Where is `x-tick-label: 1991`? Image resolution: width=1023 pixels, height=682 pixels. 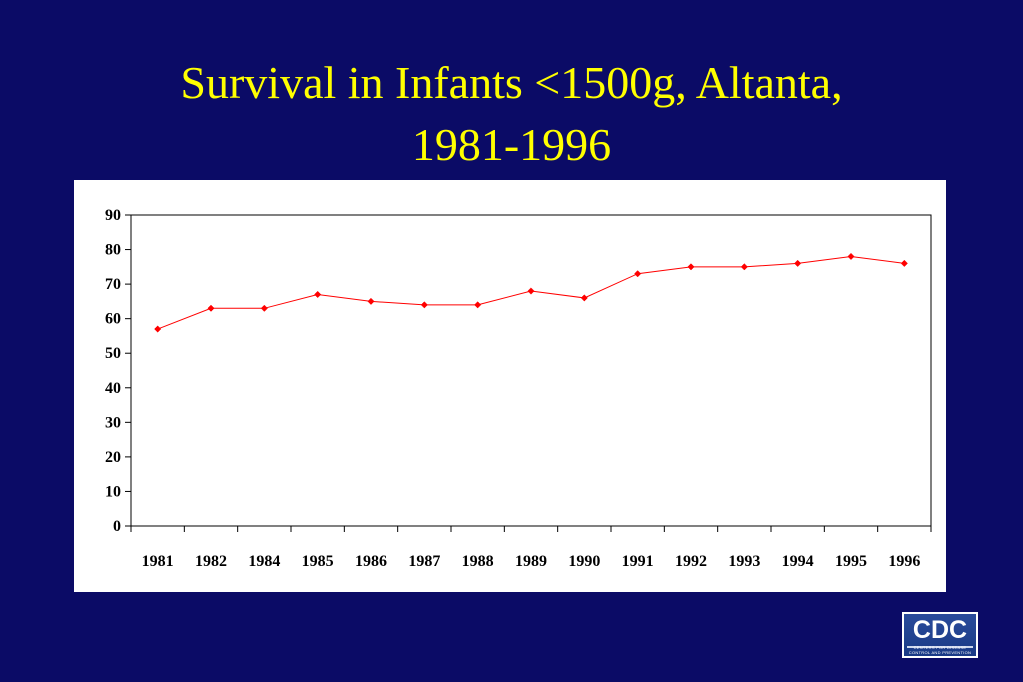
x-tick-label: 1991 is located at coordinates (638, 561).